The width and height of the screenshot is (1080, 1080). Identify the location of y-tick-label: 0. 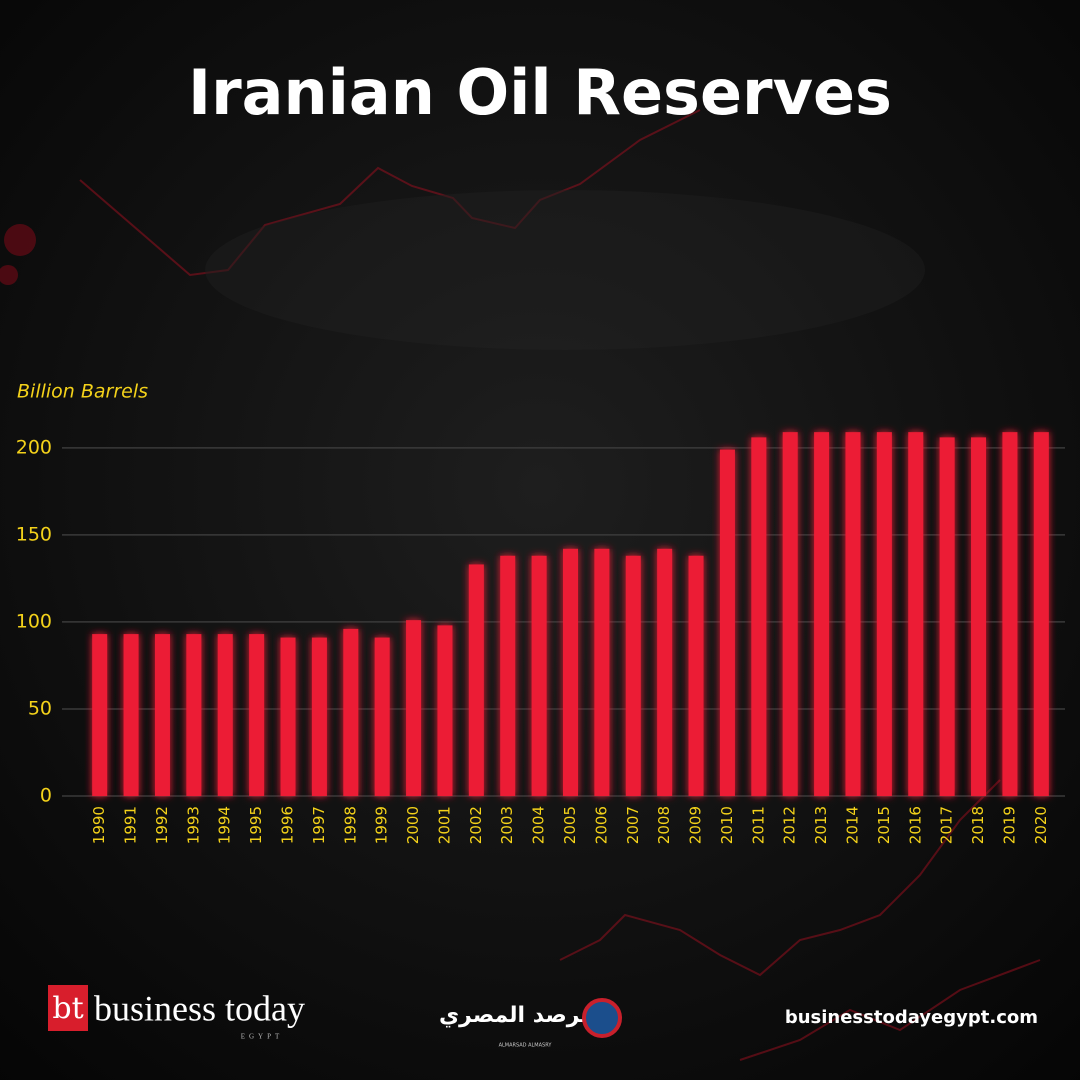
(46, 796).